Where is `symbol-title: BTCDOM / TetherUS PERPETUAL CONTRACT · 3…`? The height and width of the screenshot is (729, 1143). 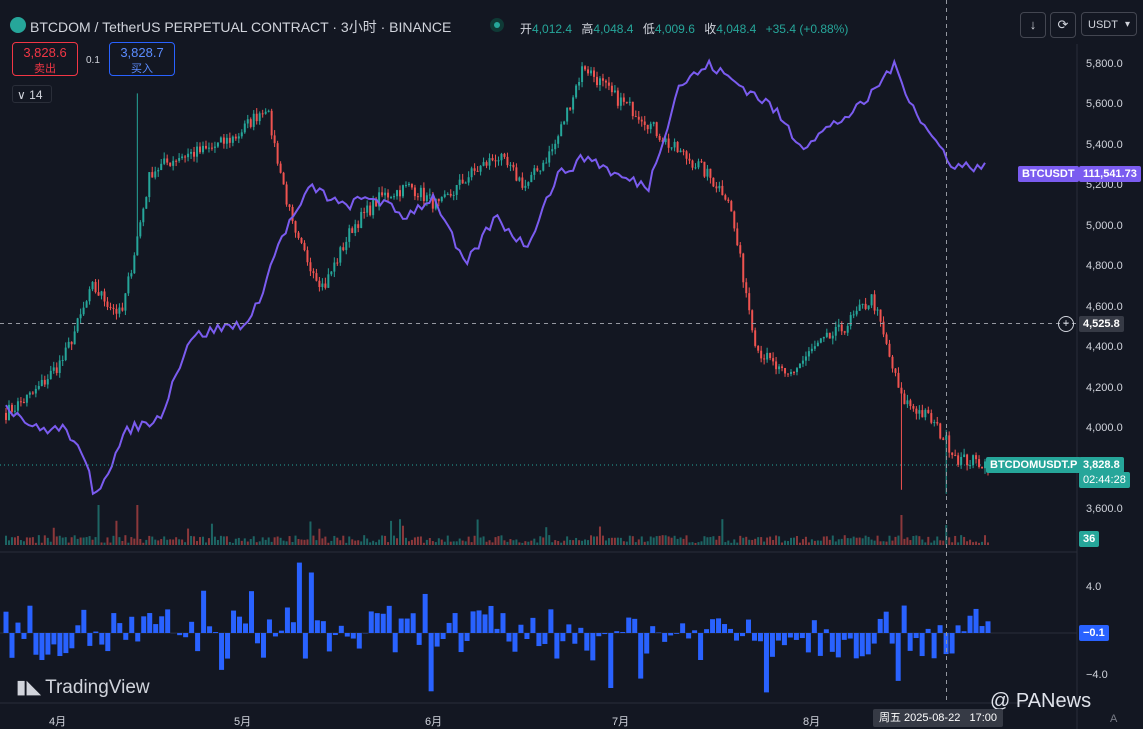 symbol-title: BTCDOM / TetherUS PERPETUAL CONTRACT · 3… is located at coordinates (241, 27).